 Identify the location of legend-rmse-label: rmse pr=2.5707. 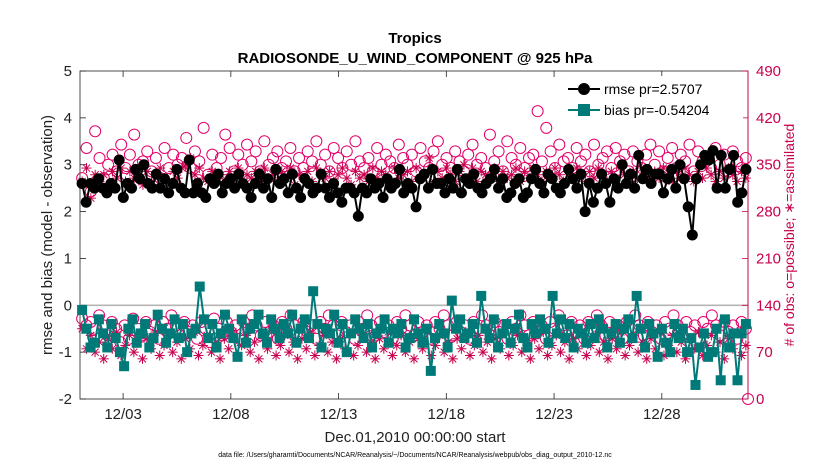
(653, 89).